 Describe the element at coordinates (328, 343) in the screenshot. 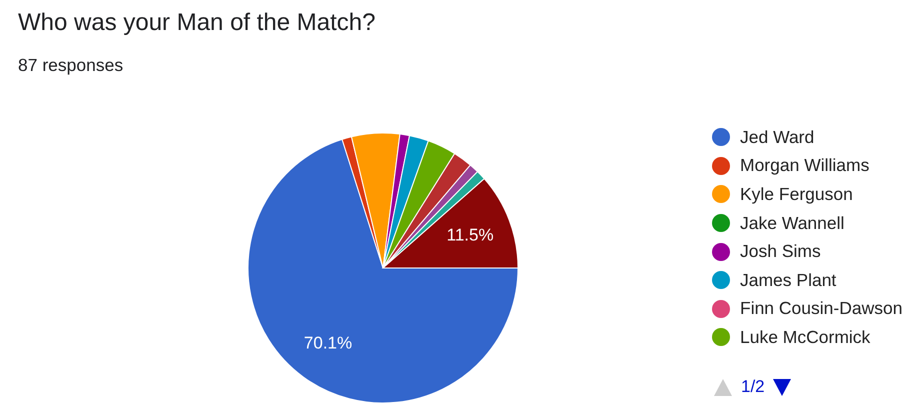

I see `data-label: 70.1%` at that location.